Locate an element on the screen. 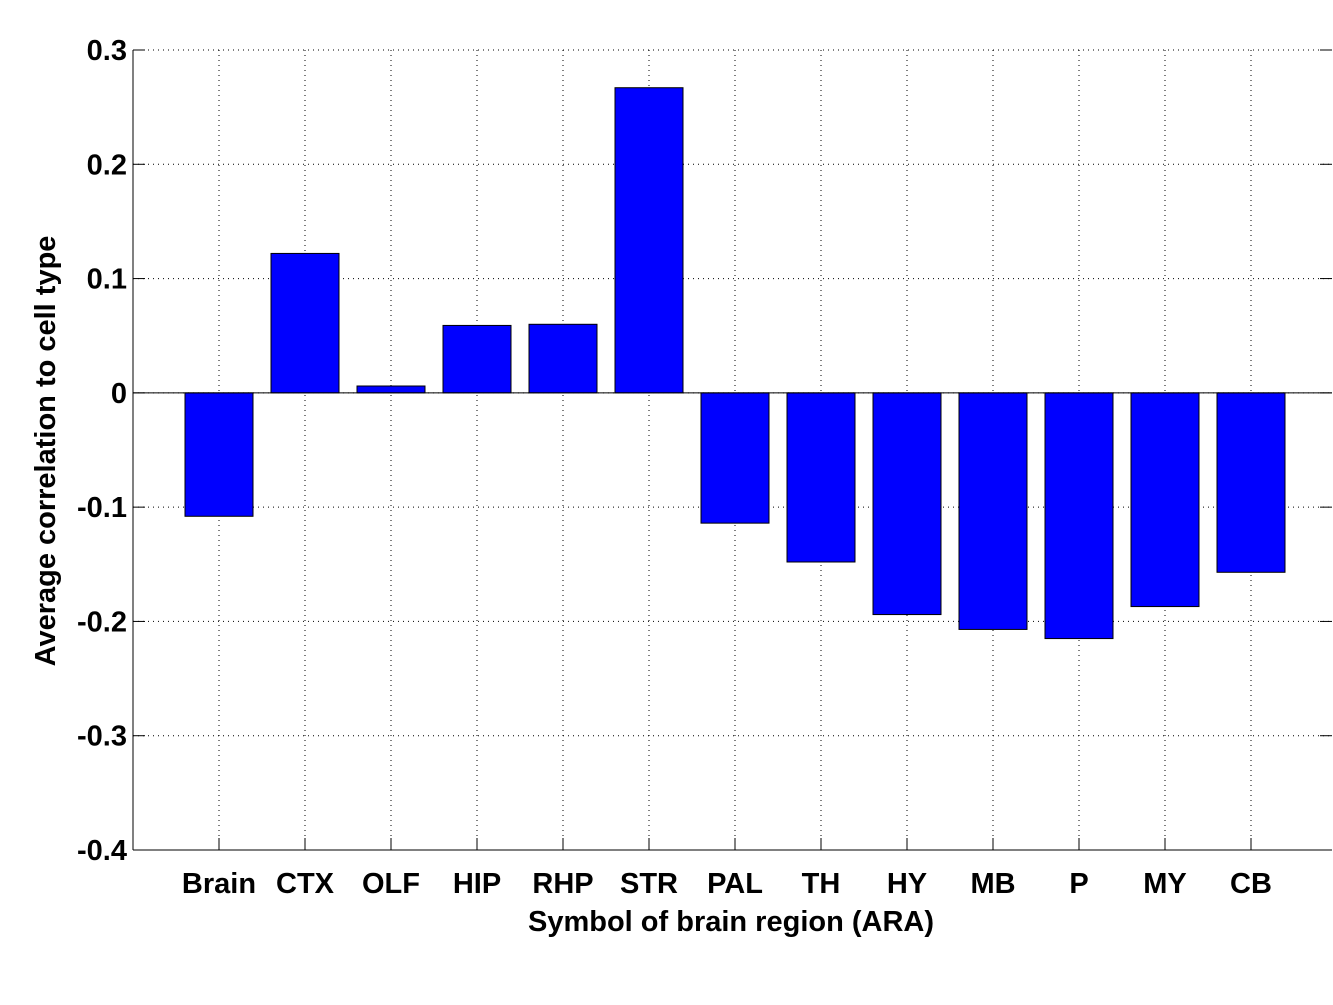 The width and height of the screenshot is (1333, 1005). bar-ctx is located at coordinates (305, 323).